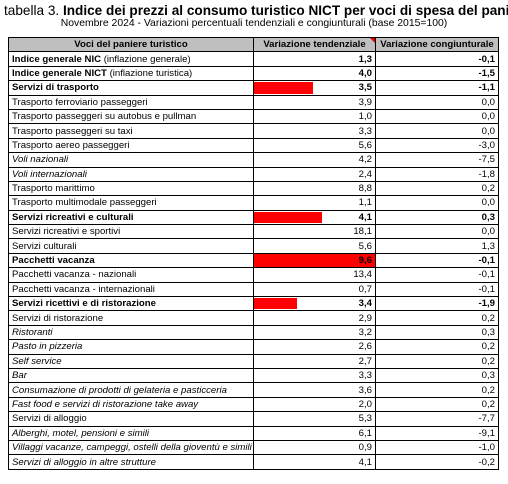 The width and height of the screenshot is (508, 484). I want to click on row-label-text: Trasporto marittimo, so click(53, 189).